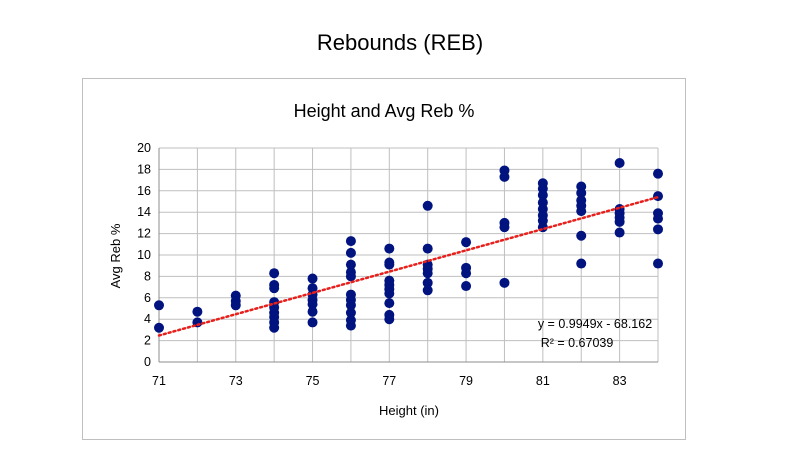 The image size is (800, 450). Describe the element at coordinates (389, 381) in the screenshot. I see `x-tick-label: 77` at that location.